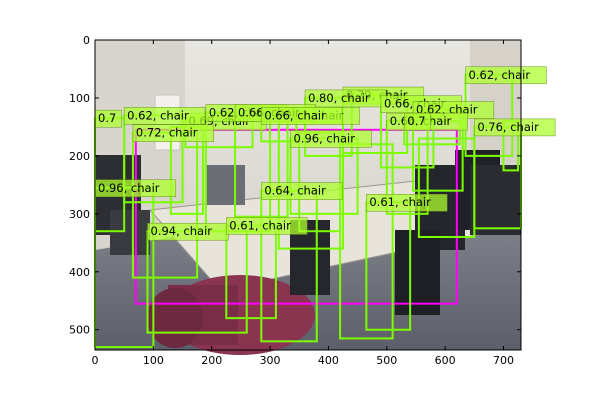 The image size is (600, 400). Describe the element at coordinates (270, 360) in the screenshot. I see `x-tick-label: 300` at that location.